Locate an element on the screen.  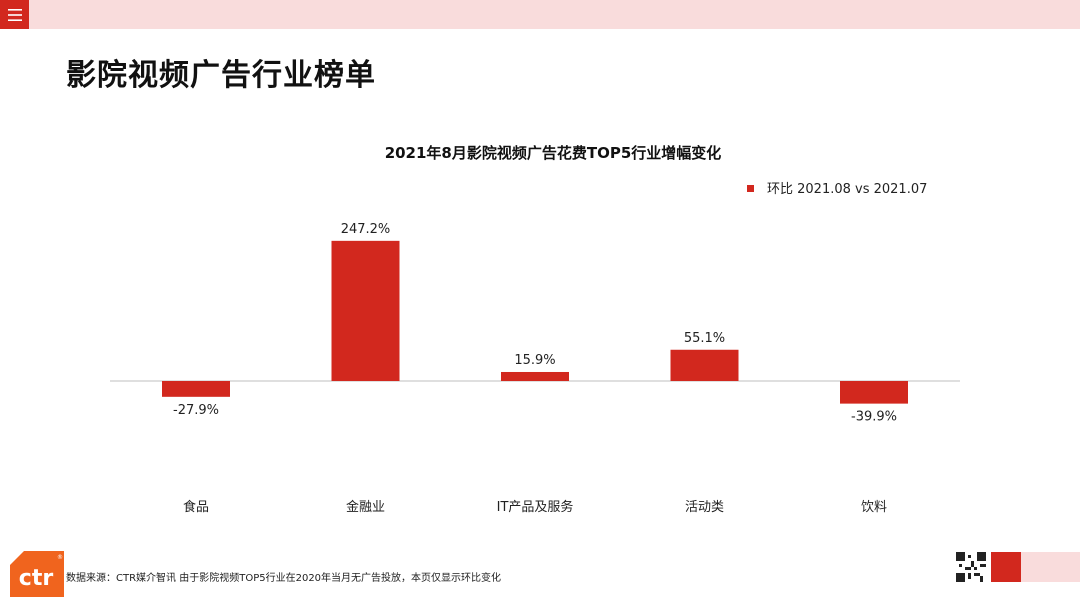
category-label-3: 活动类 is located at coordinates (704, 507).